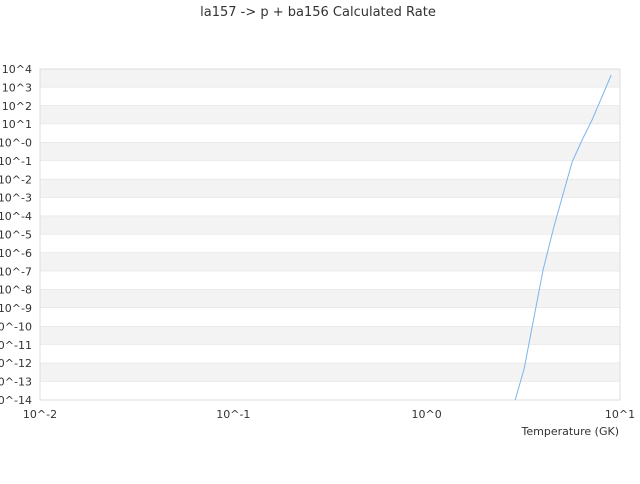  What do you see at coordinates (329, 414) in the screenshot?
I see `x-tick-labels: 10^-2 10^-1 10^0 10^1` at bounding box center [329, 414].